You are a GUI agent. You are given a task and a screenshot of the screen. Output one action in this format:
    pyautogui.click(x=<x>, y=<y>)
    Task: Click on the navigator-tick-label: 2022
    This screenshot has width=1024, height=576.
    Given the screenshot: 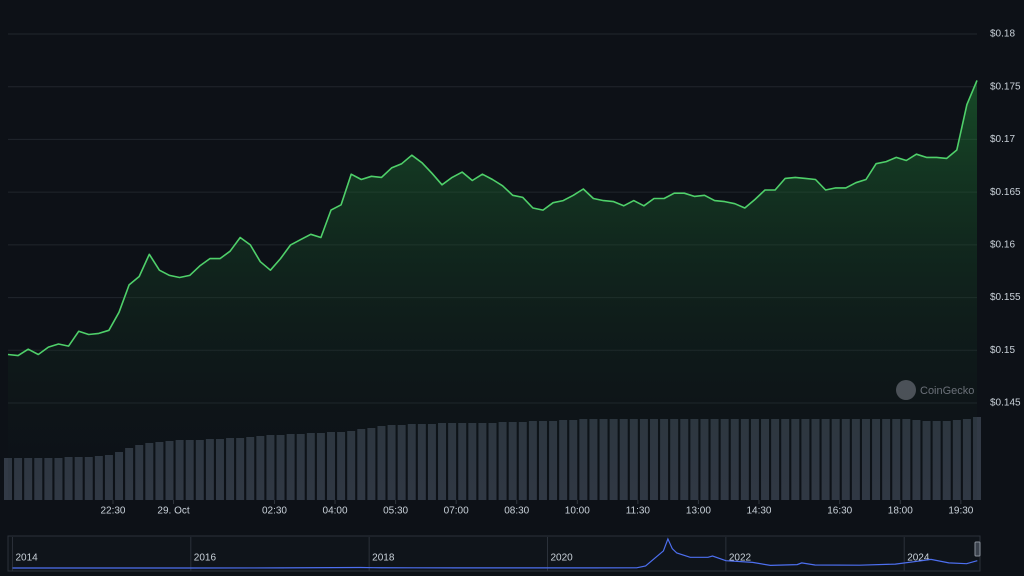 What is the action you would take?
    pyautogui.click(x=740, y=558)
    